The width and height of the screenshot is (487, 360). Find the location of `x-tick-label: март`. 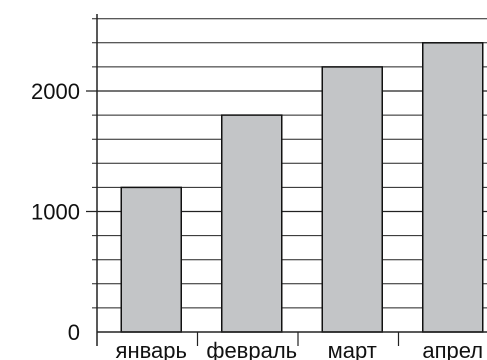

x-tick-label: март is located at coordinates (352, 349).